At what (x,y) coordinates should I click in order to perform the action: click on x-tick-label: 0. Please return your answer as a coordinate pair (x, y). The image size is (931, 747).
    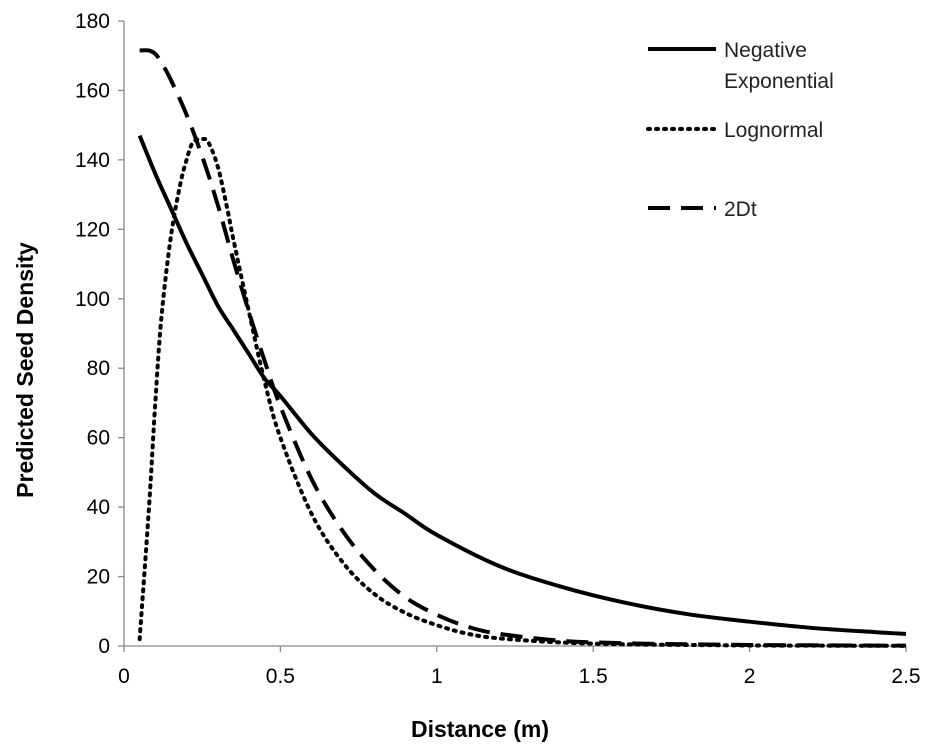
    Looking at the image, I should click on (124, 676).